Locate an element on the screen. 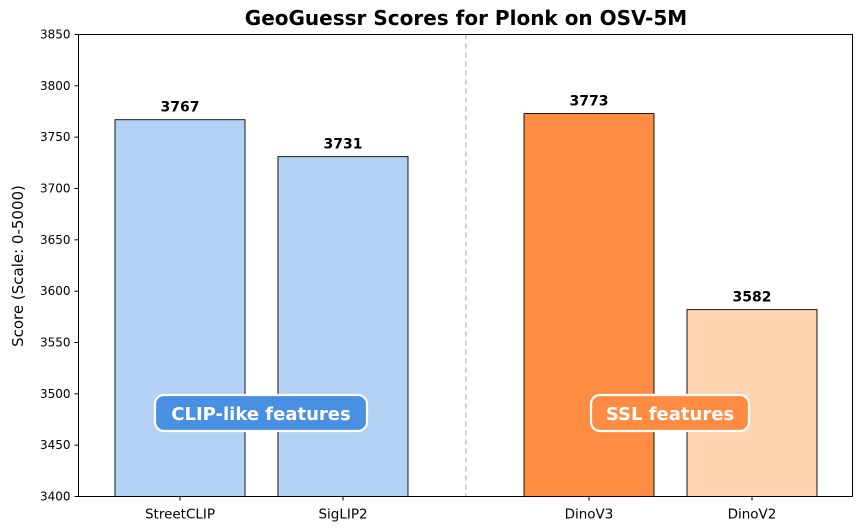 The image size is (863, 531). y-tick-label: 3500 is located at coordinates (55, 394).